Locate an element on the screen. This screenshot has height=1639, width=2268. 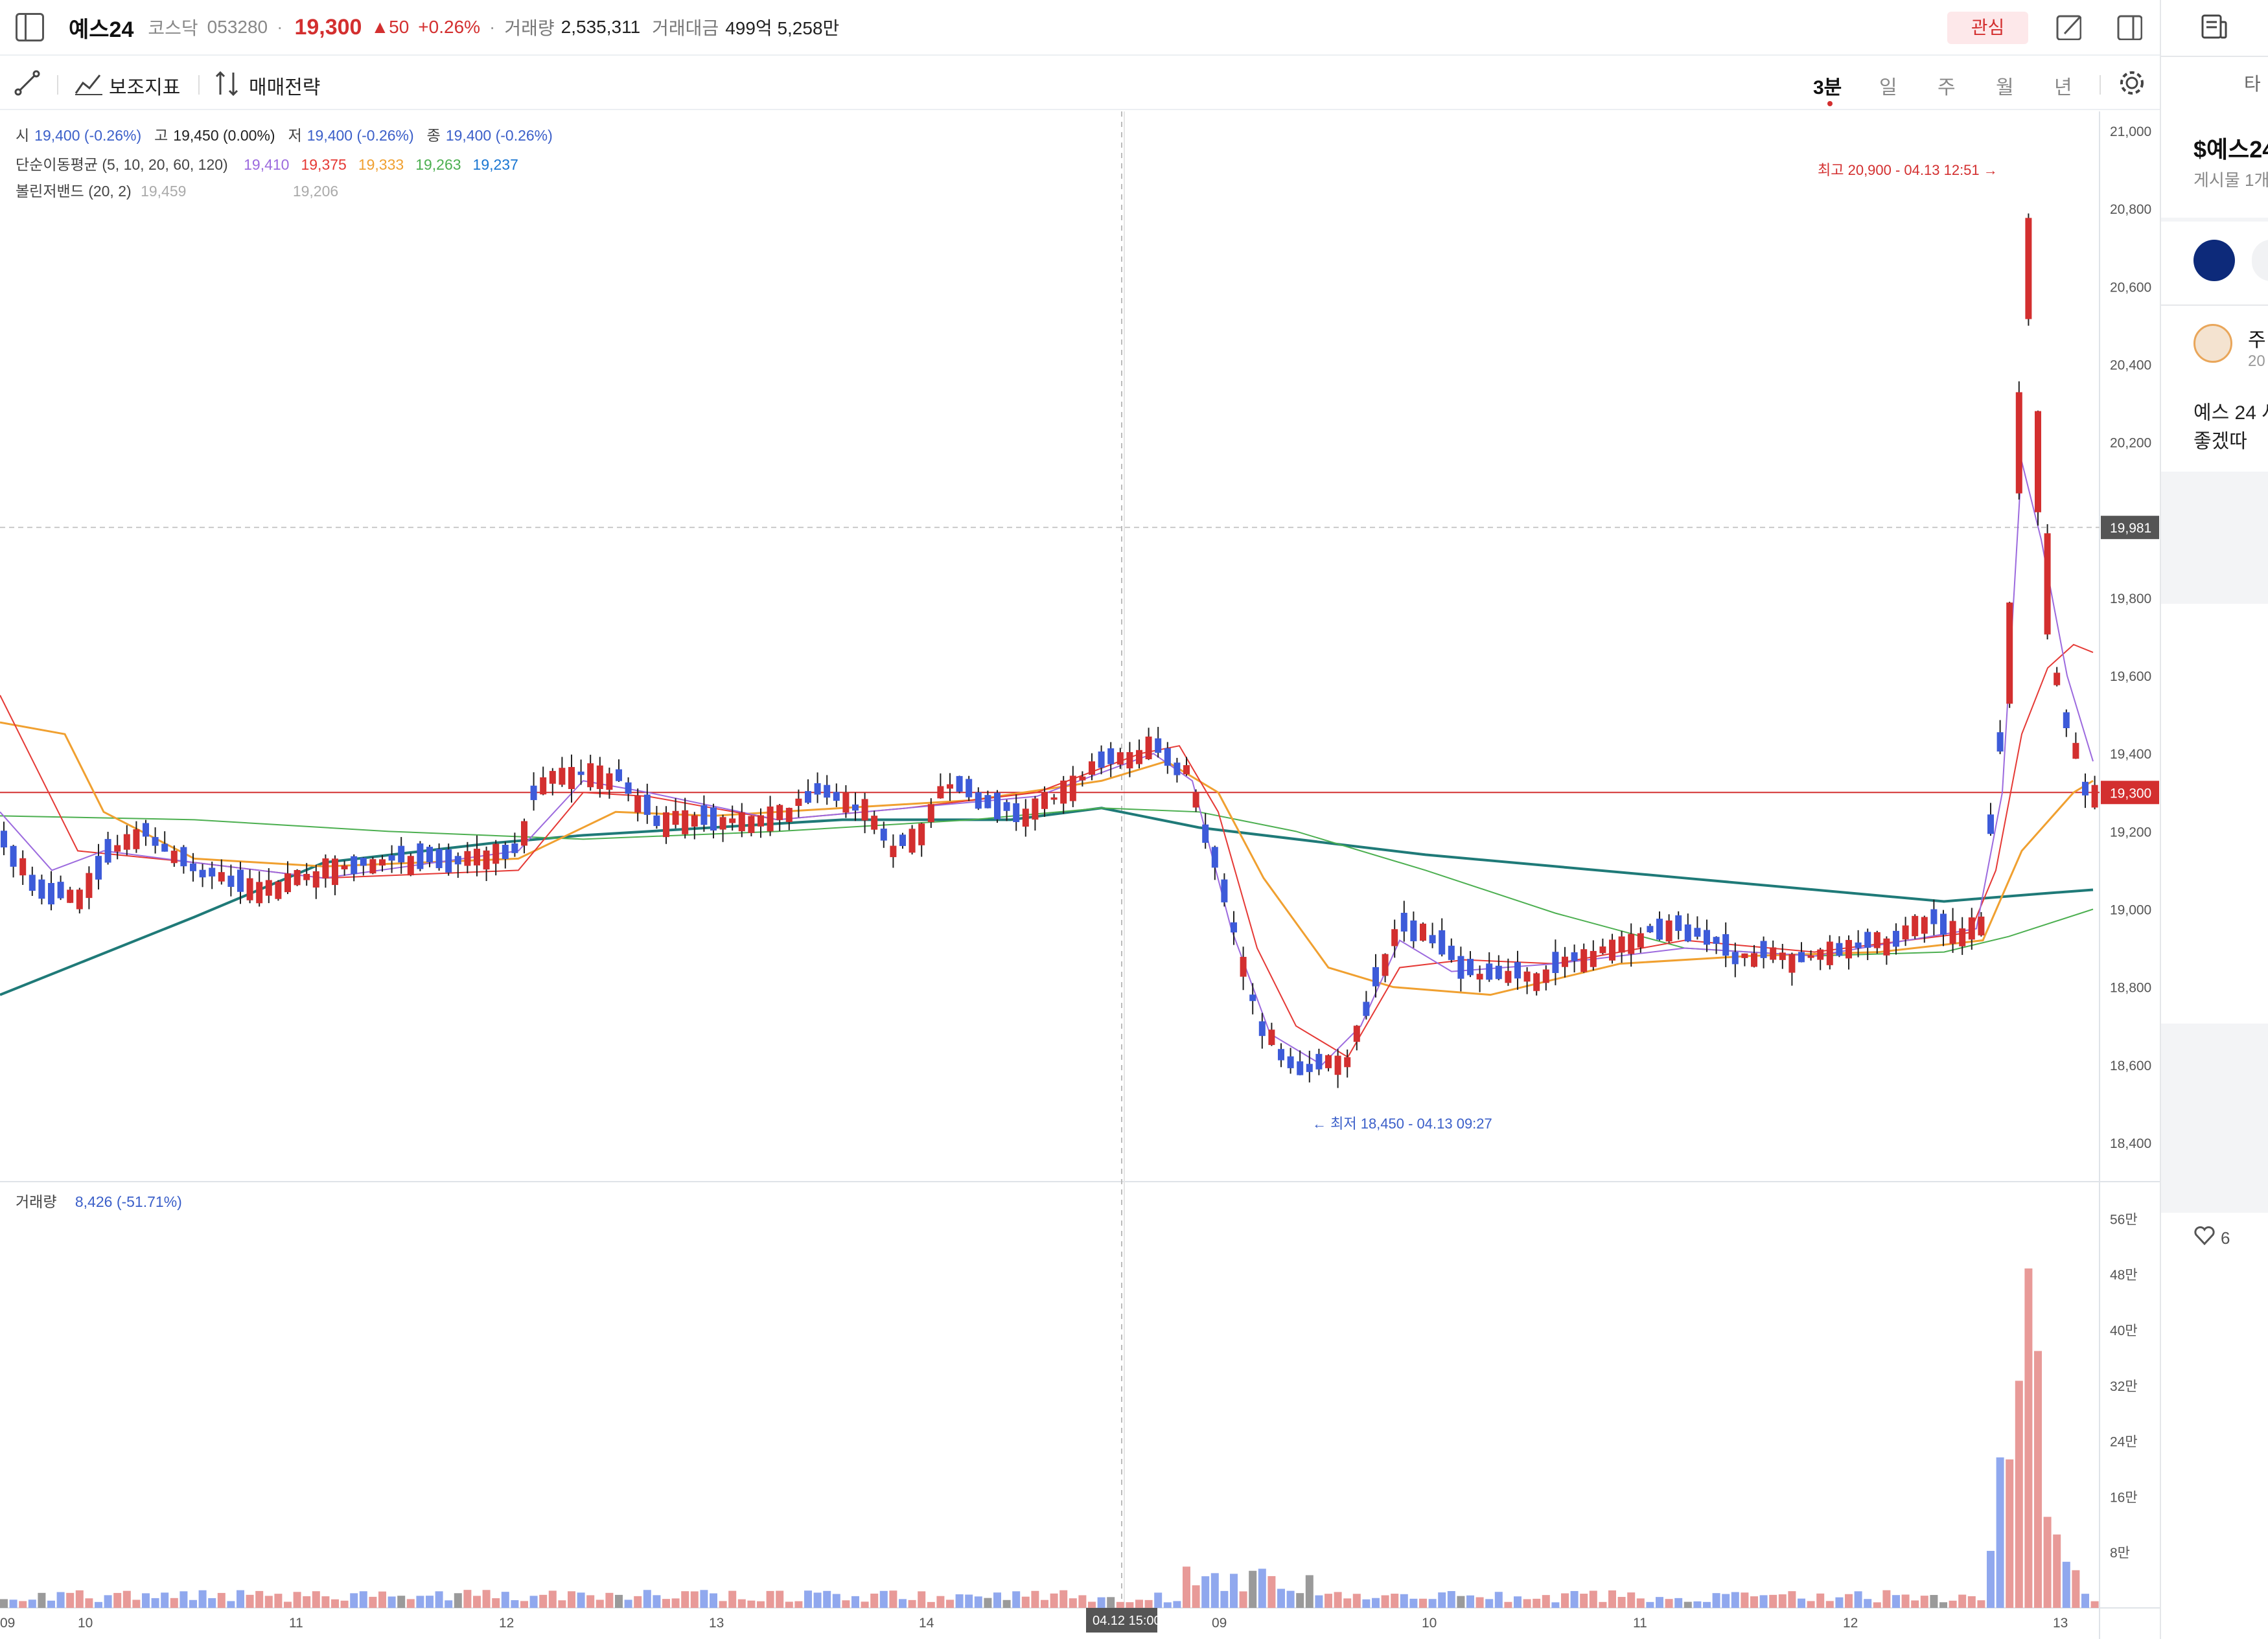
indicator-button: 보조지표 is located at coordinates (144, 86).